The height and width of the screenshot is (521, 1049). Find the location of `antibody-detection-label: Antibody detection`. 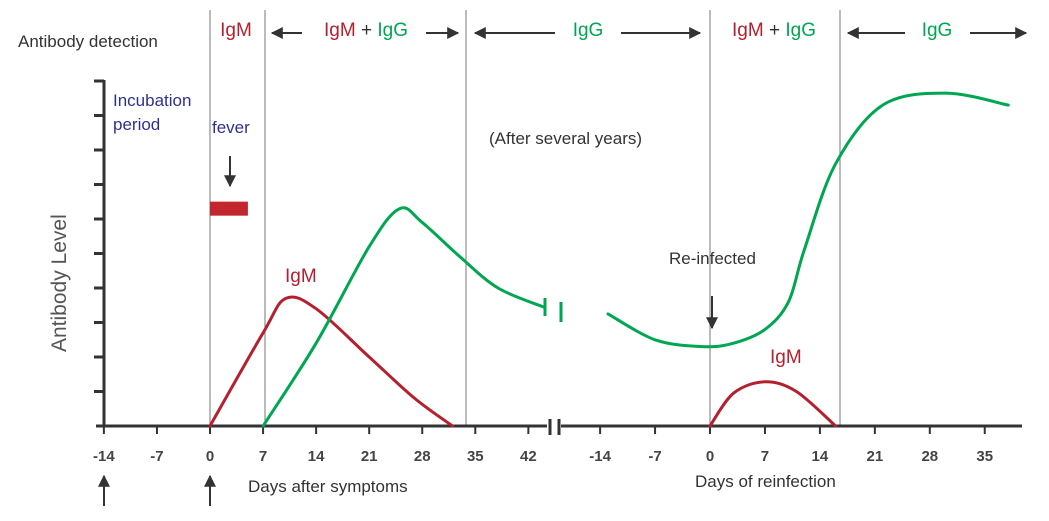

antibody-detection-label: Antibody detection is located at coordinates (88, 41).